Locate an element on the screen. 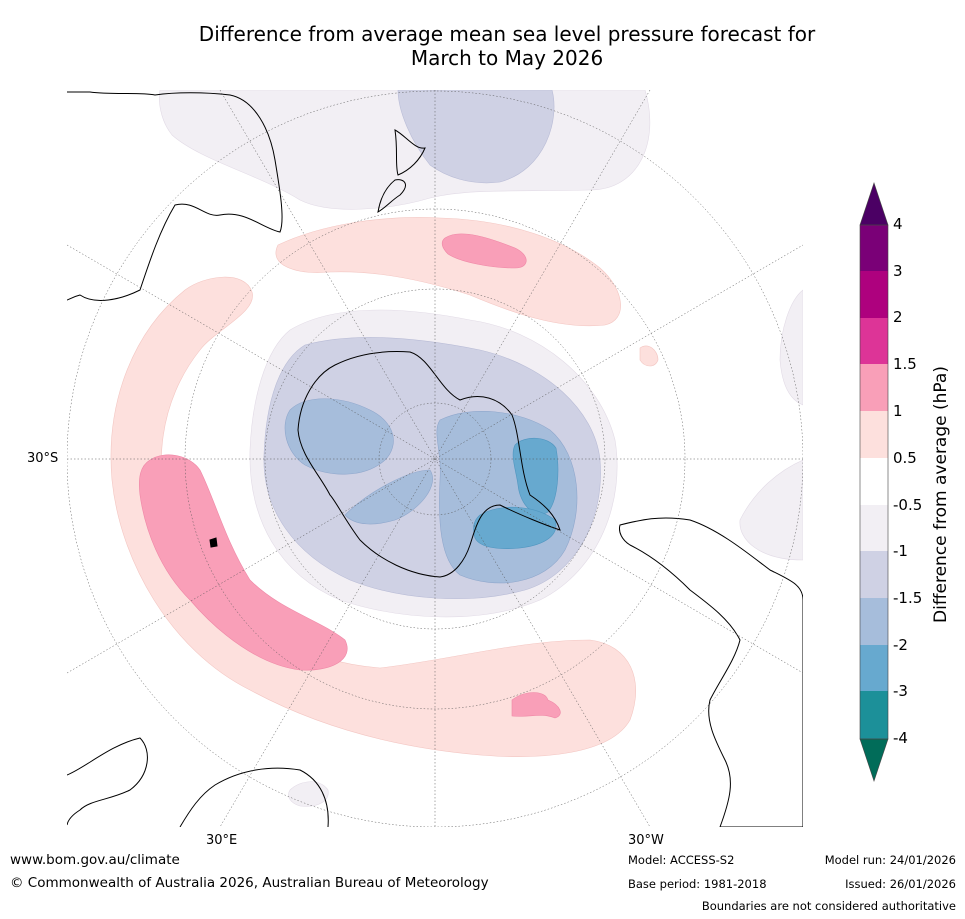 Image resolution: width=965 pixels, height=919 pixels. anomaly-region-positive-pacific is located at coordinates (484, 251).